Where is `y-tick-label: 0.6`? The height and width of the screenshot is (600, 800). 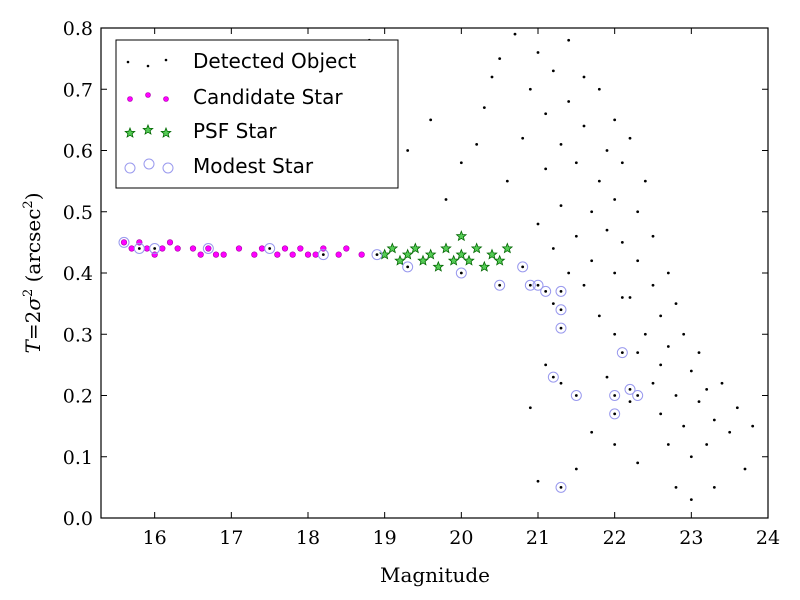
y-tick-label: 0.6 is located at coordinates (78, 152).